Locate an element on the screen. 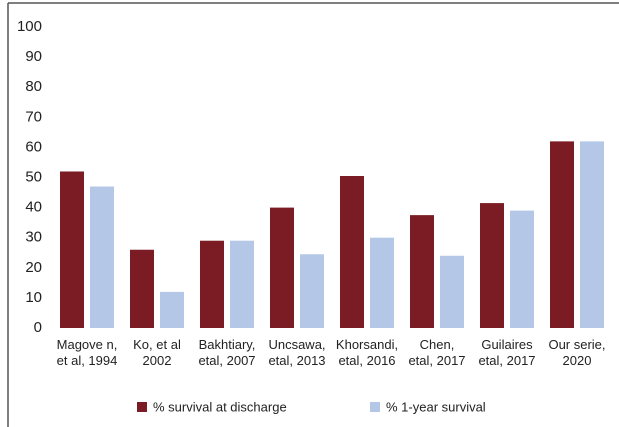 This screenshot has width=619, height=427. y-tick-label: 50 is located at coordinates (33, 176).